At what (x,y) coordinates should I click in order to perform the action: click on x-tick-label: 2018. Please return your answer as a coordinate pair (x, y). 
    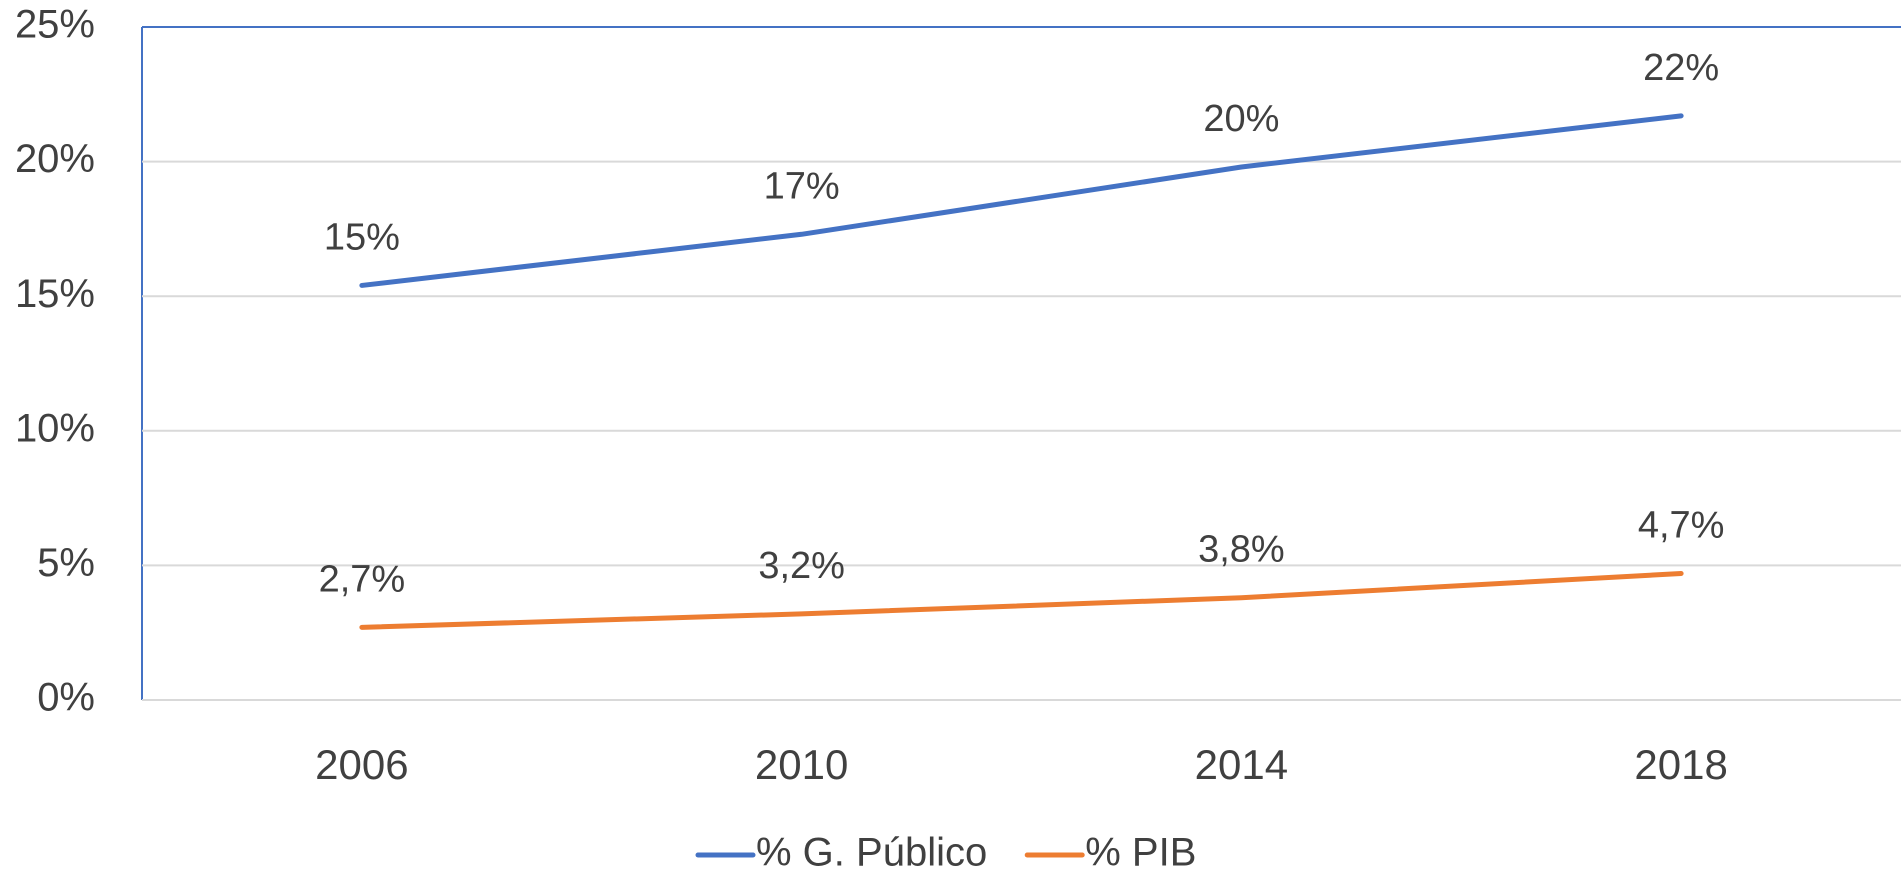
    Looking at the image, I should click on (1680, 764).